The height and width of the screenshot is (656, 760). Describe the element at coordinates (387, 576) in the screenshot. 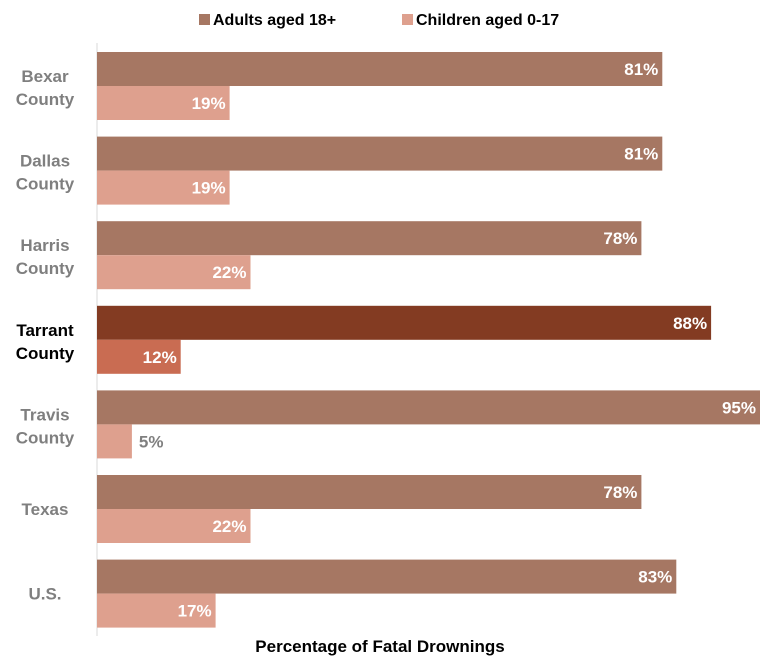

I see `bar-u-s-adults` at that location.